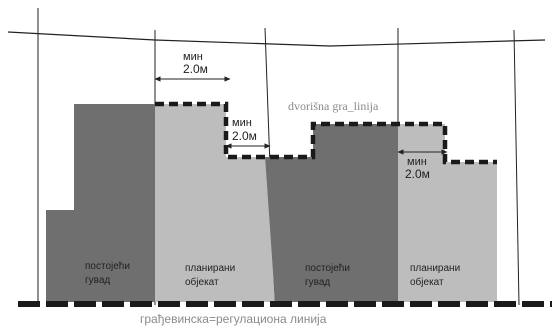 The width and height of the screenshot is (560, 334). I want to click on top-boundary-line, so click(276, 39).